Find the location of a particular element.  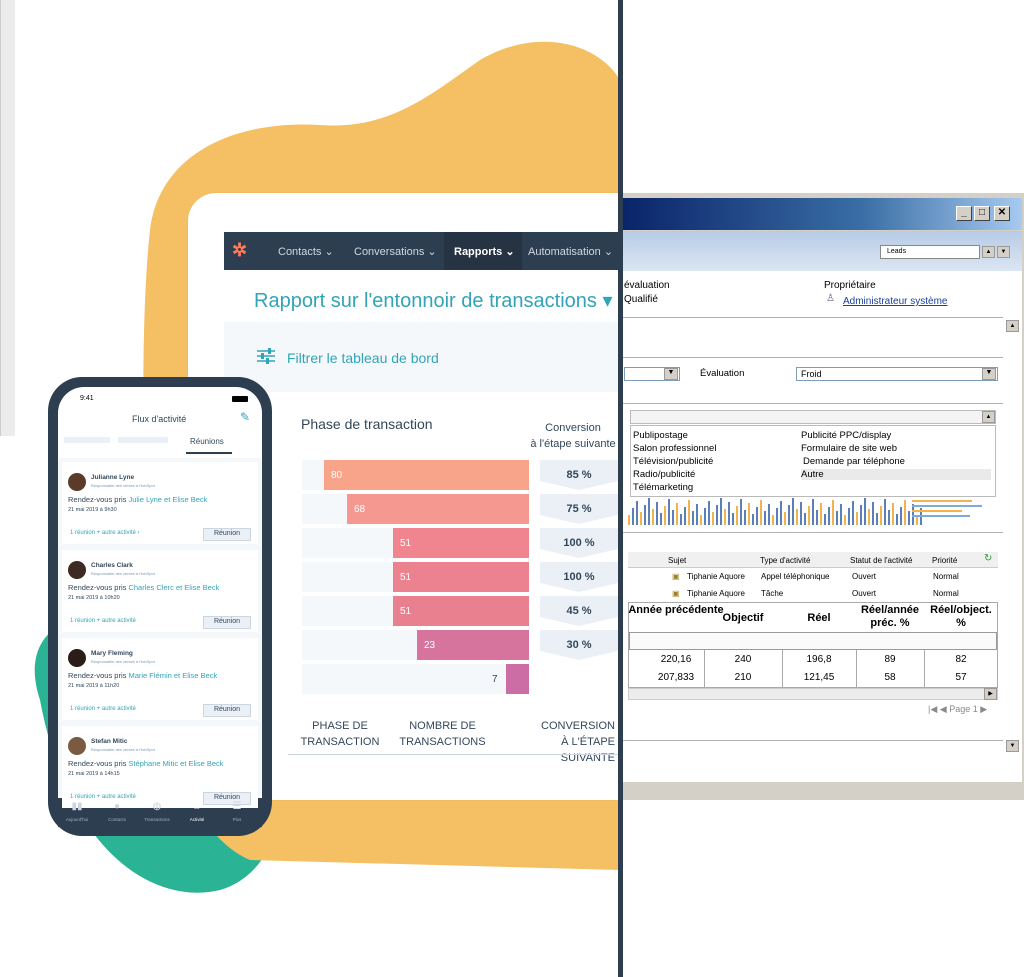

funnel-bar: 68 is located at coordinates (438, 509).